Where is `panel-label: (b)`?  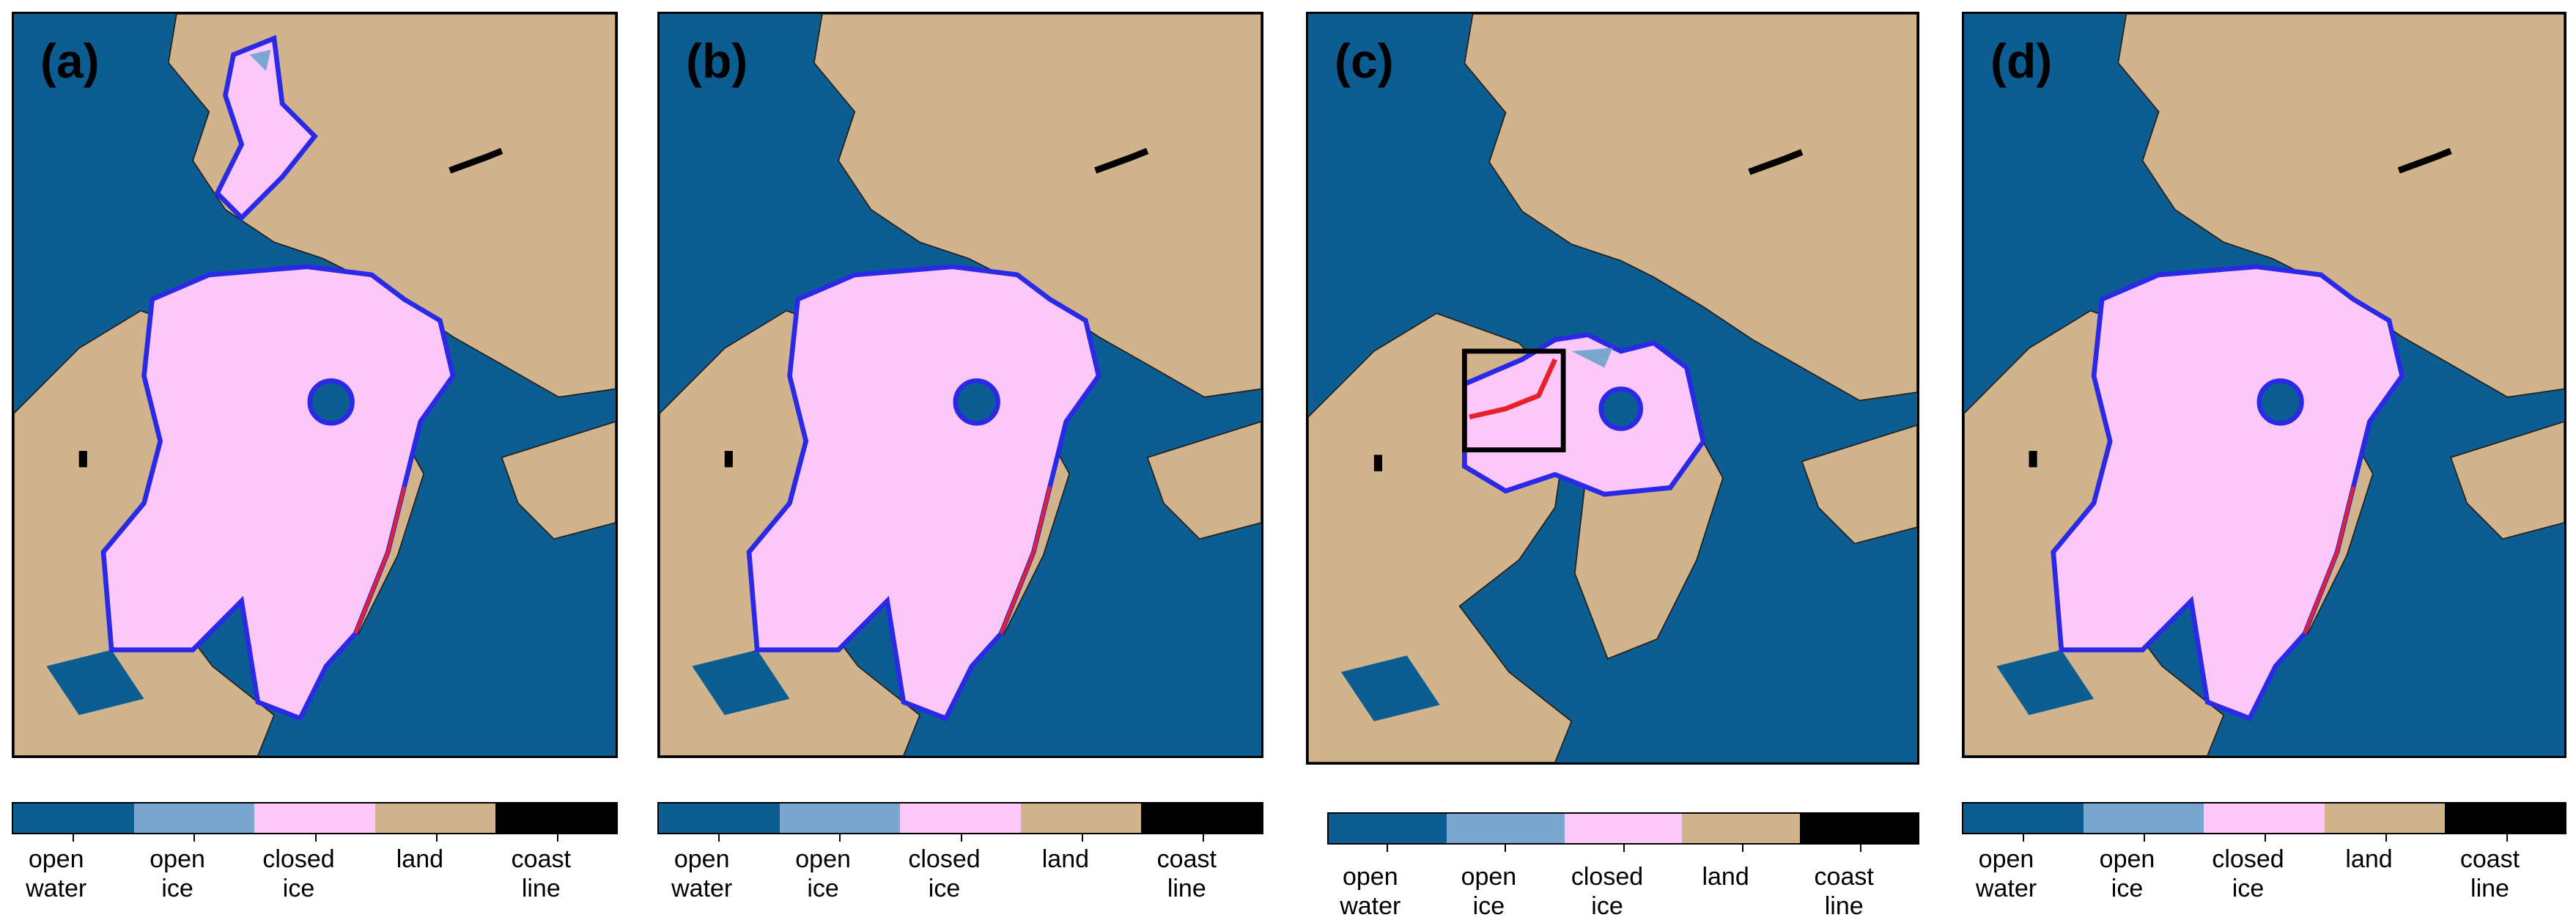 panel-label: (b) is located at coordinates (717, 61).